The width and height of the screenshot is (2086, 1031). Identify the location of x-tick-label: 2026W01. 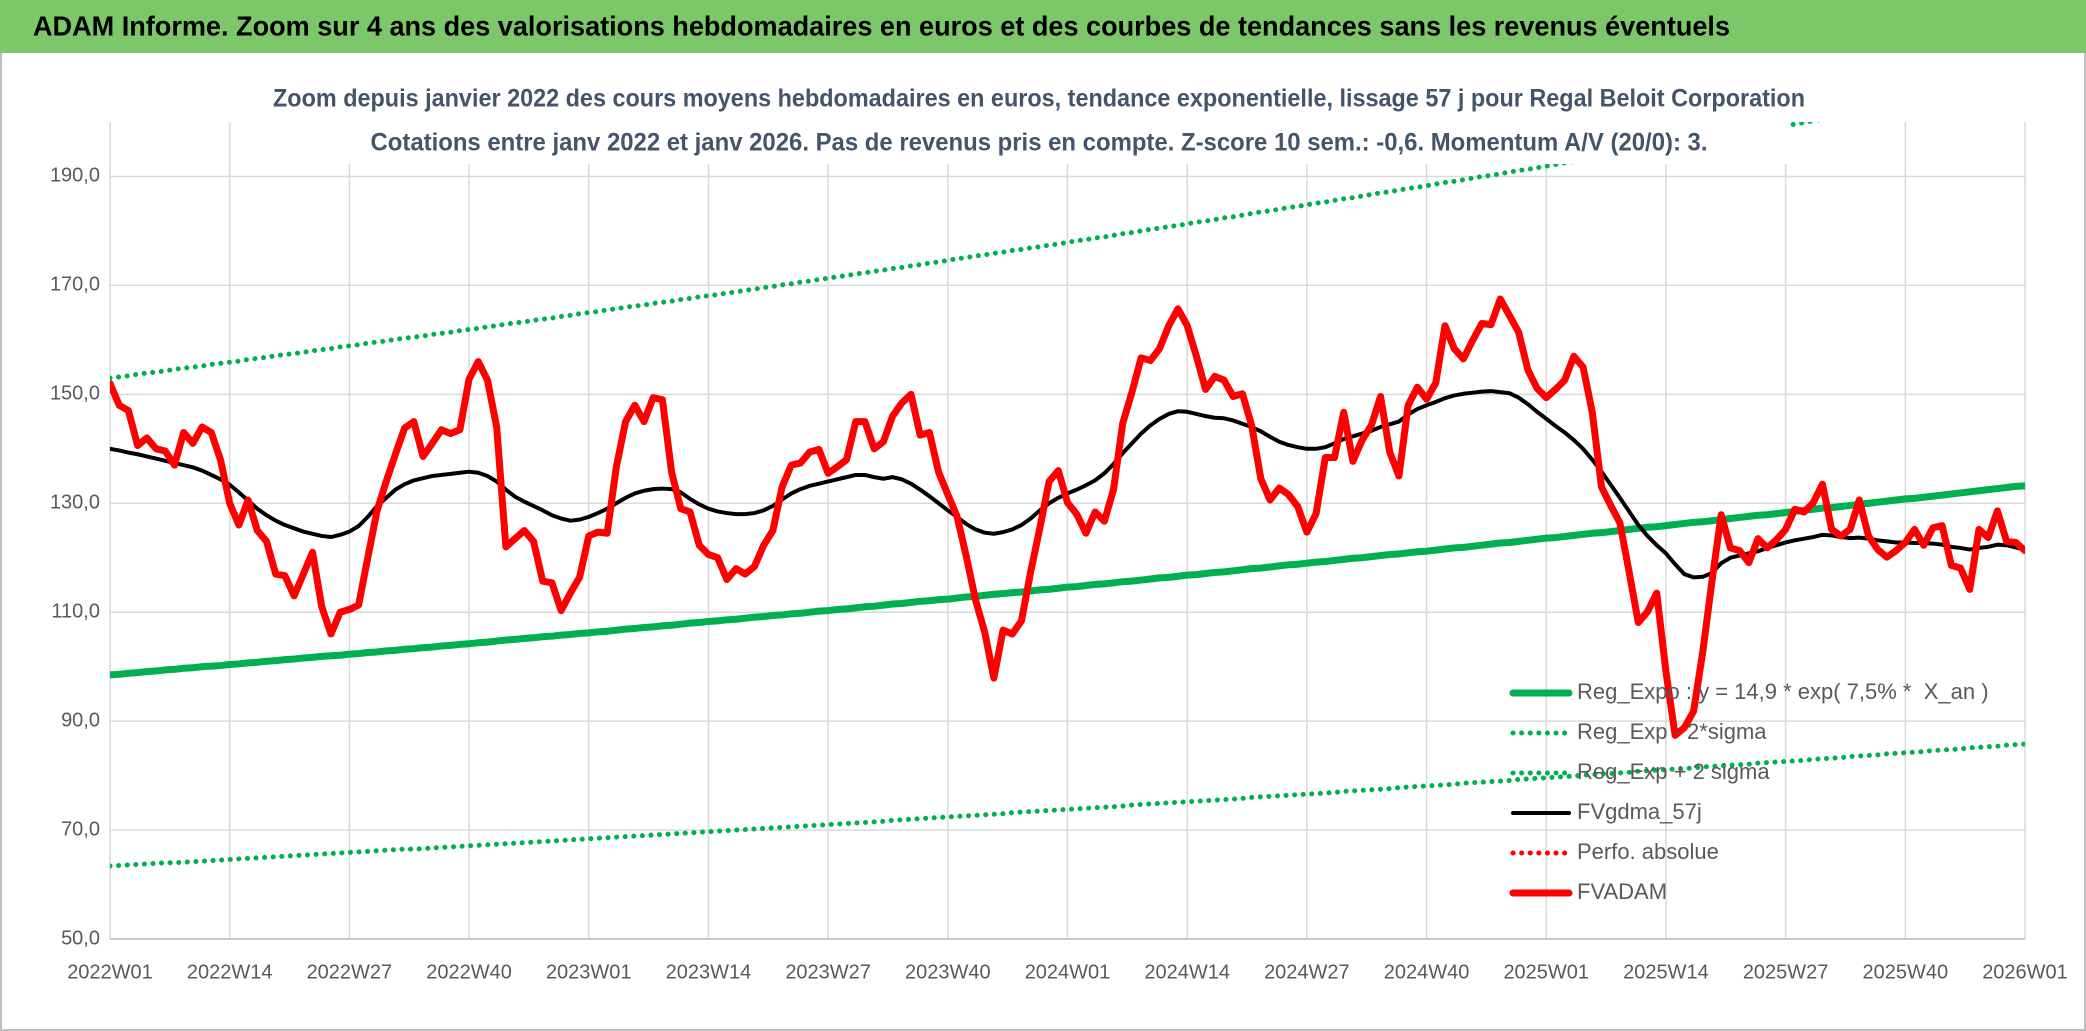
(2025, 972).